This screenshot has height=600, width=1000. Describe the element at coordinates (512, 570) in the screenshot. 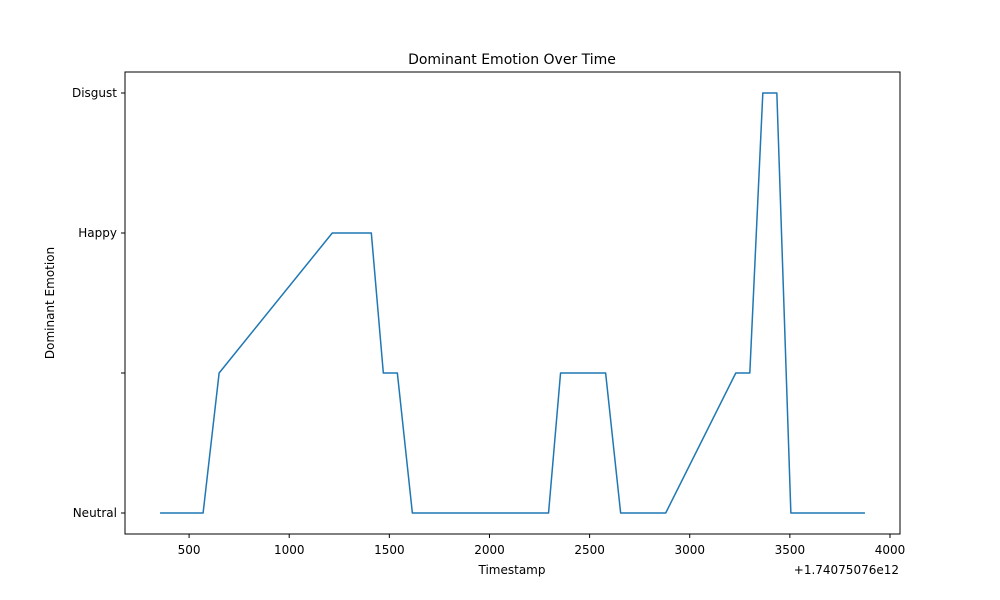

I see `x-axis-label: Timestamp` at that location.